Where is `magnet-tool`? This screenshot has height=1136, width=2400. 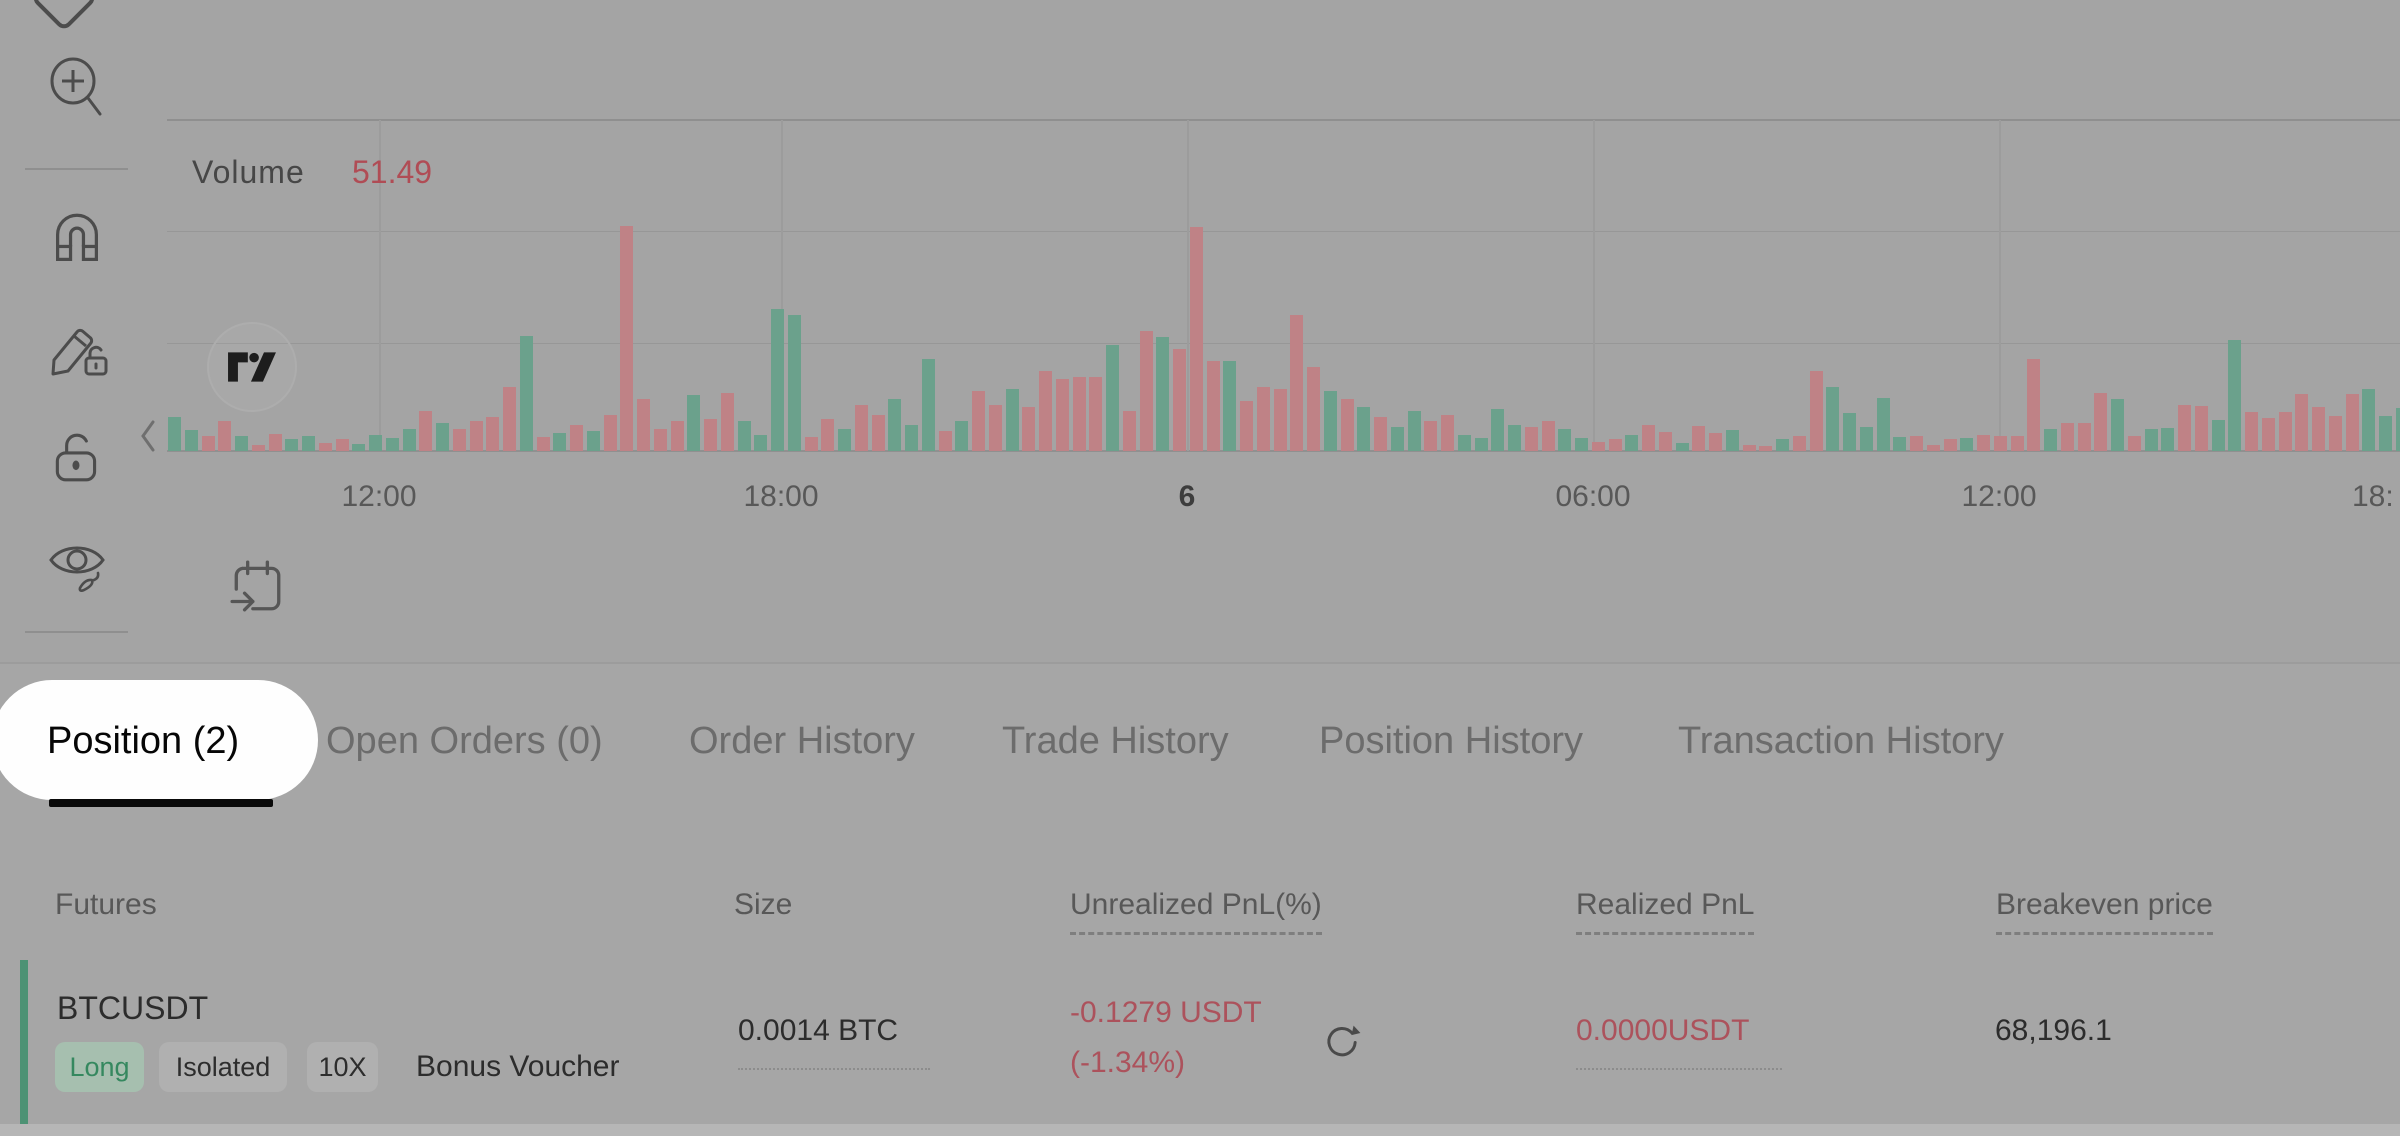 magnet-tool is located at coordinates (77, 240).